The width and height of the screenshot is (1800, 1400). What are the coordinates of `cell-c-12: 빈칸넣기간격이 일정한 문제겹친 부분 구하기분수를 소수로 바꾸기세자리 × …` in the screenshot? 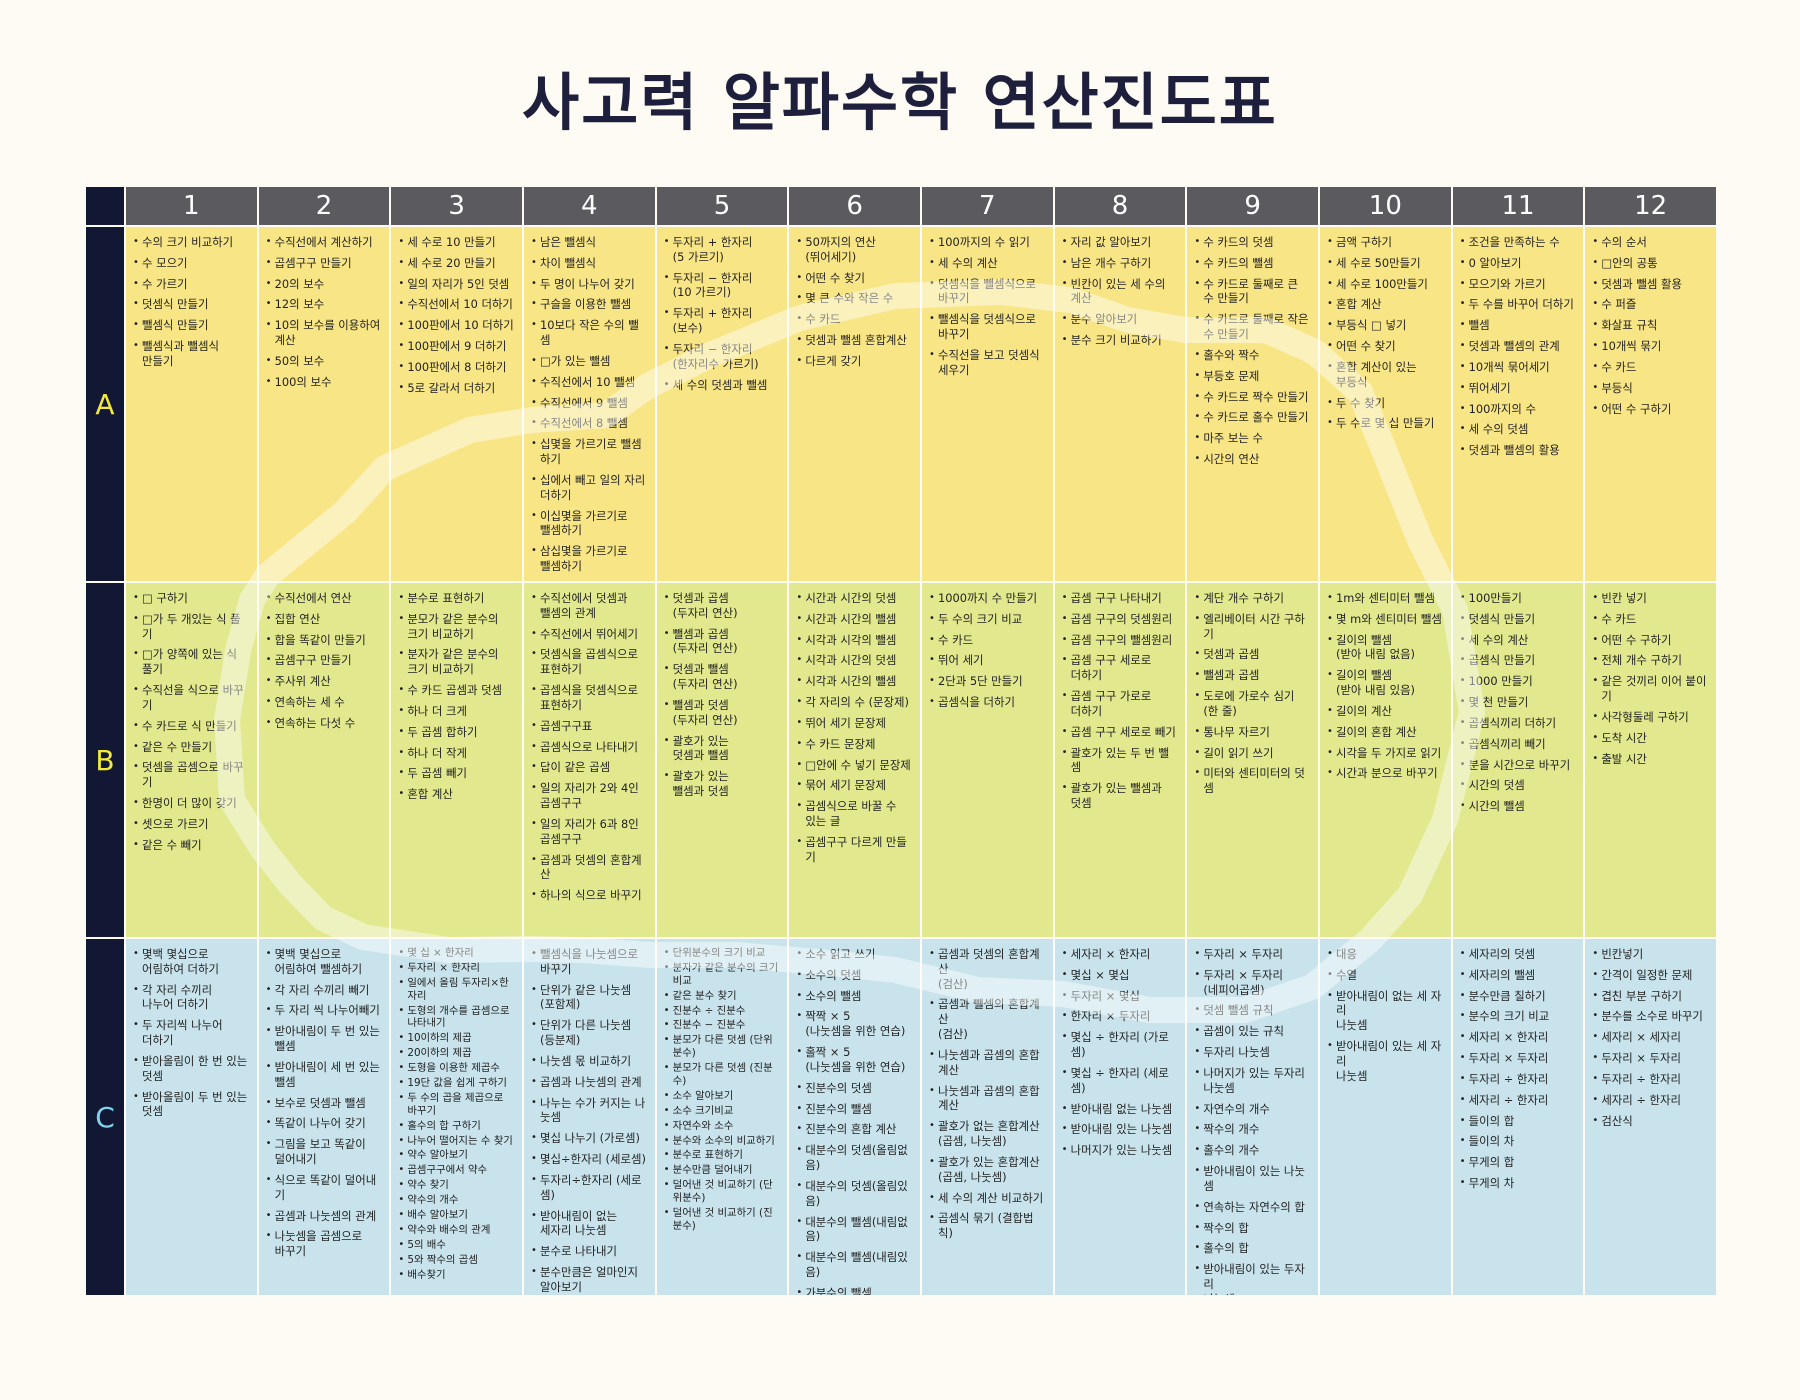 It's located at (1649, 1116).